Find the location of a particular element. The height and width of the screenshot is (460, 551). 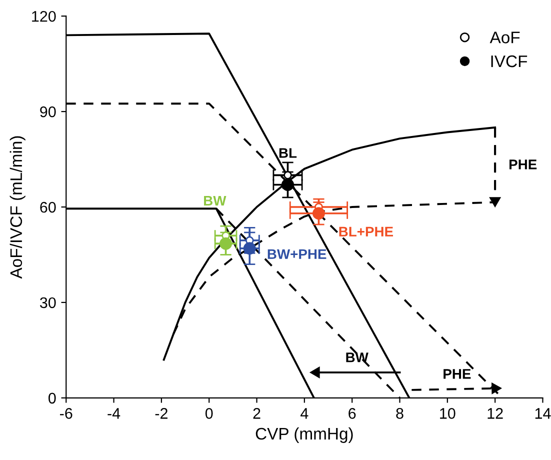

x-tick-label: 10 is located at coordinates (448, 413).